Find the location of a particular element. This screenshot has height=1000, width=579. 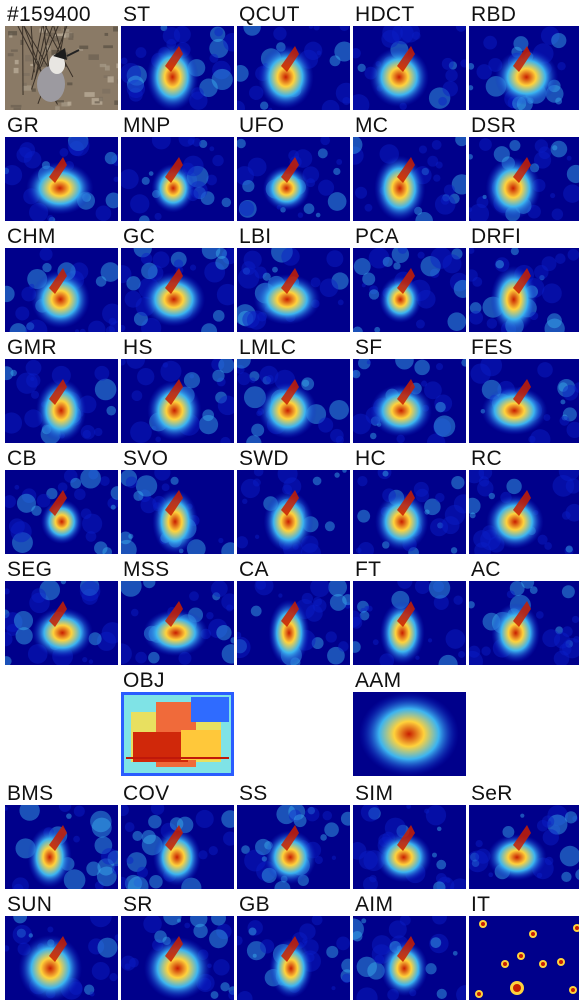

grid-cell: RC is located at coordinates (524, 500).